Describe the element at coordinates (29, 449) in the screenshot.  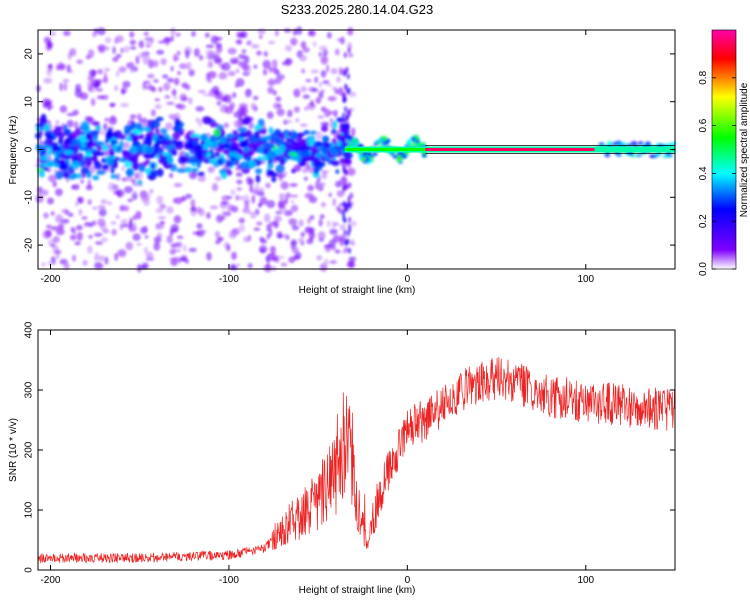
I see `y-tick-label: 200` at that location.